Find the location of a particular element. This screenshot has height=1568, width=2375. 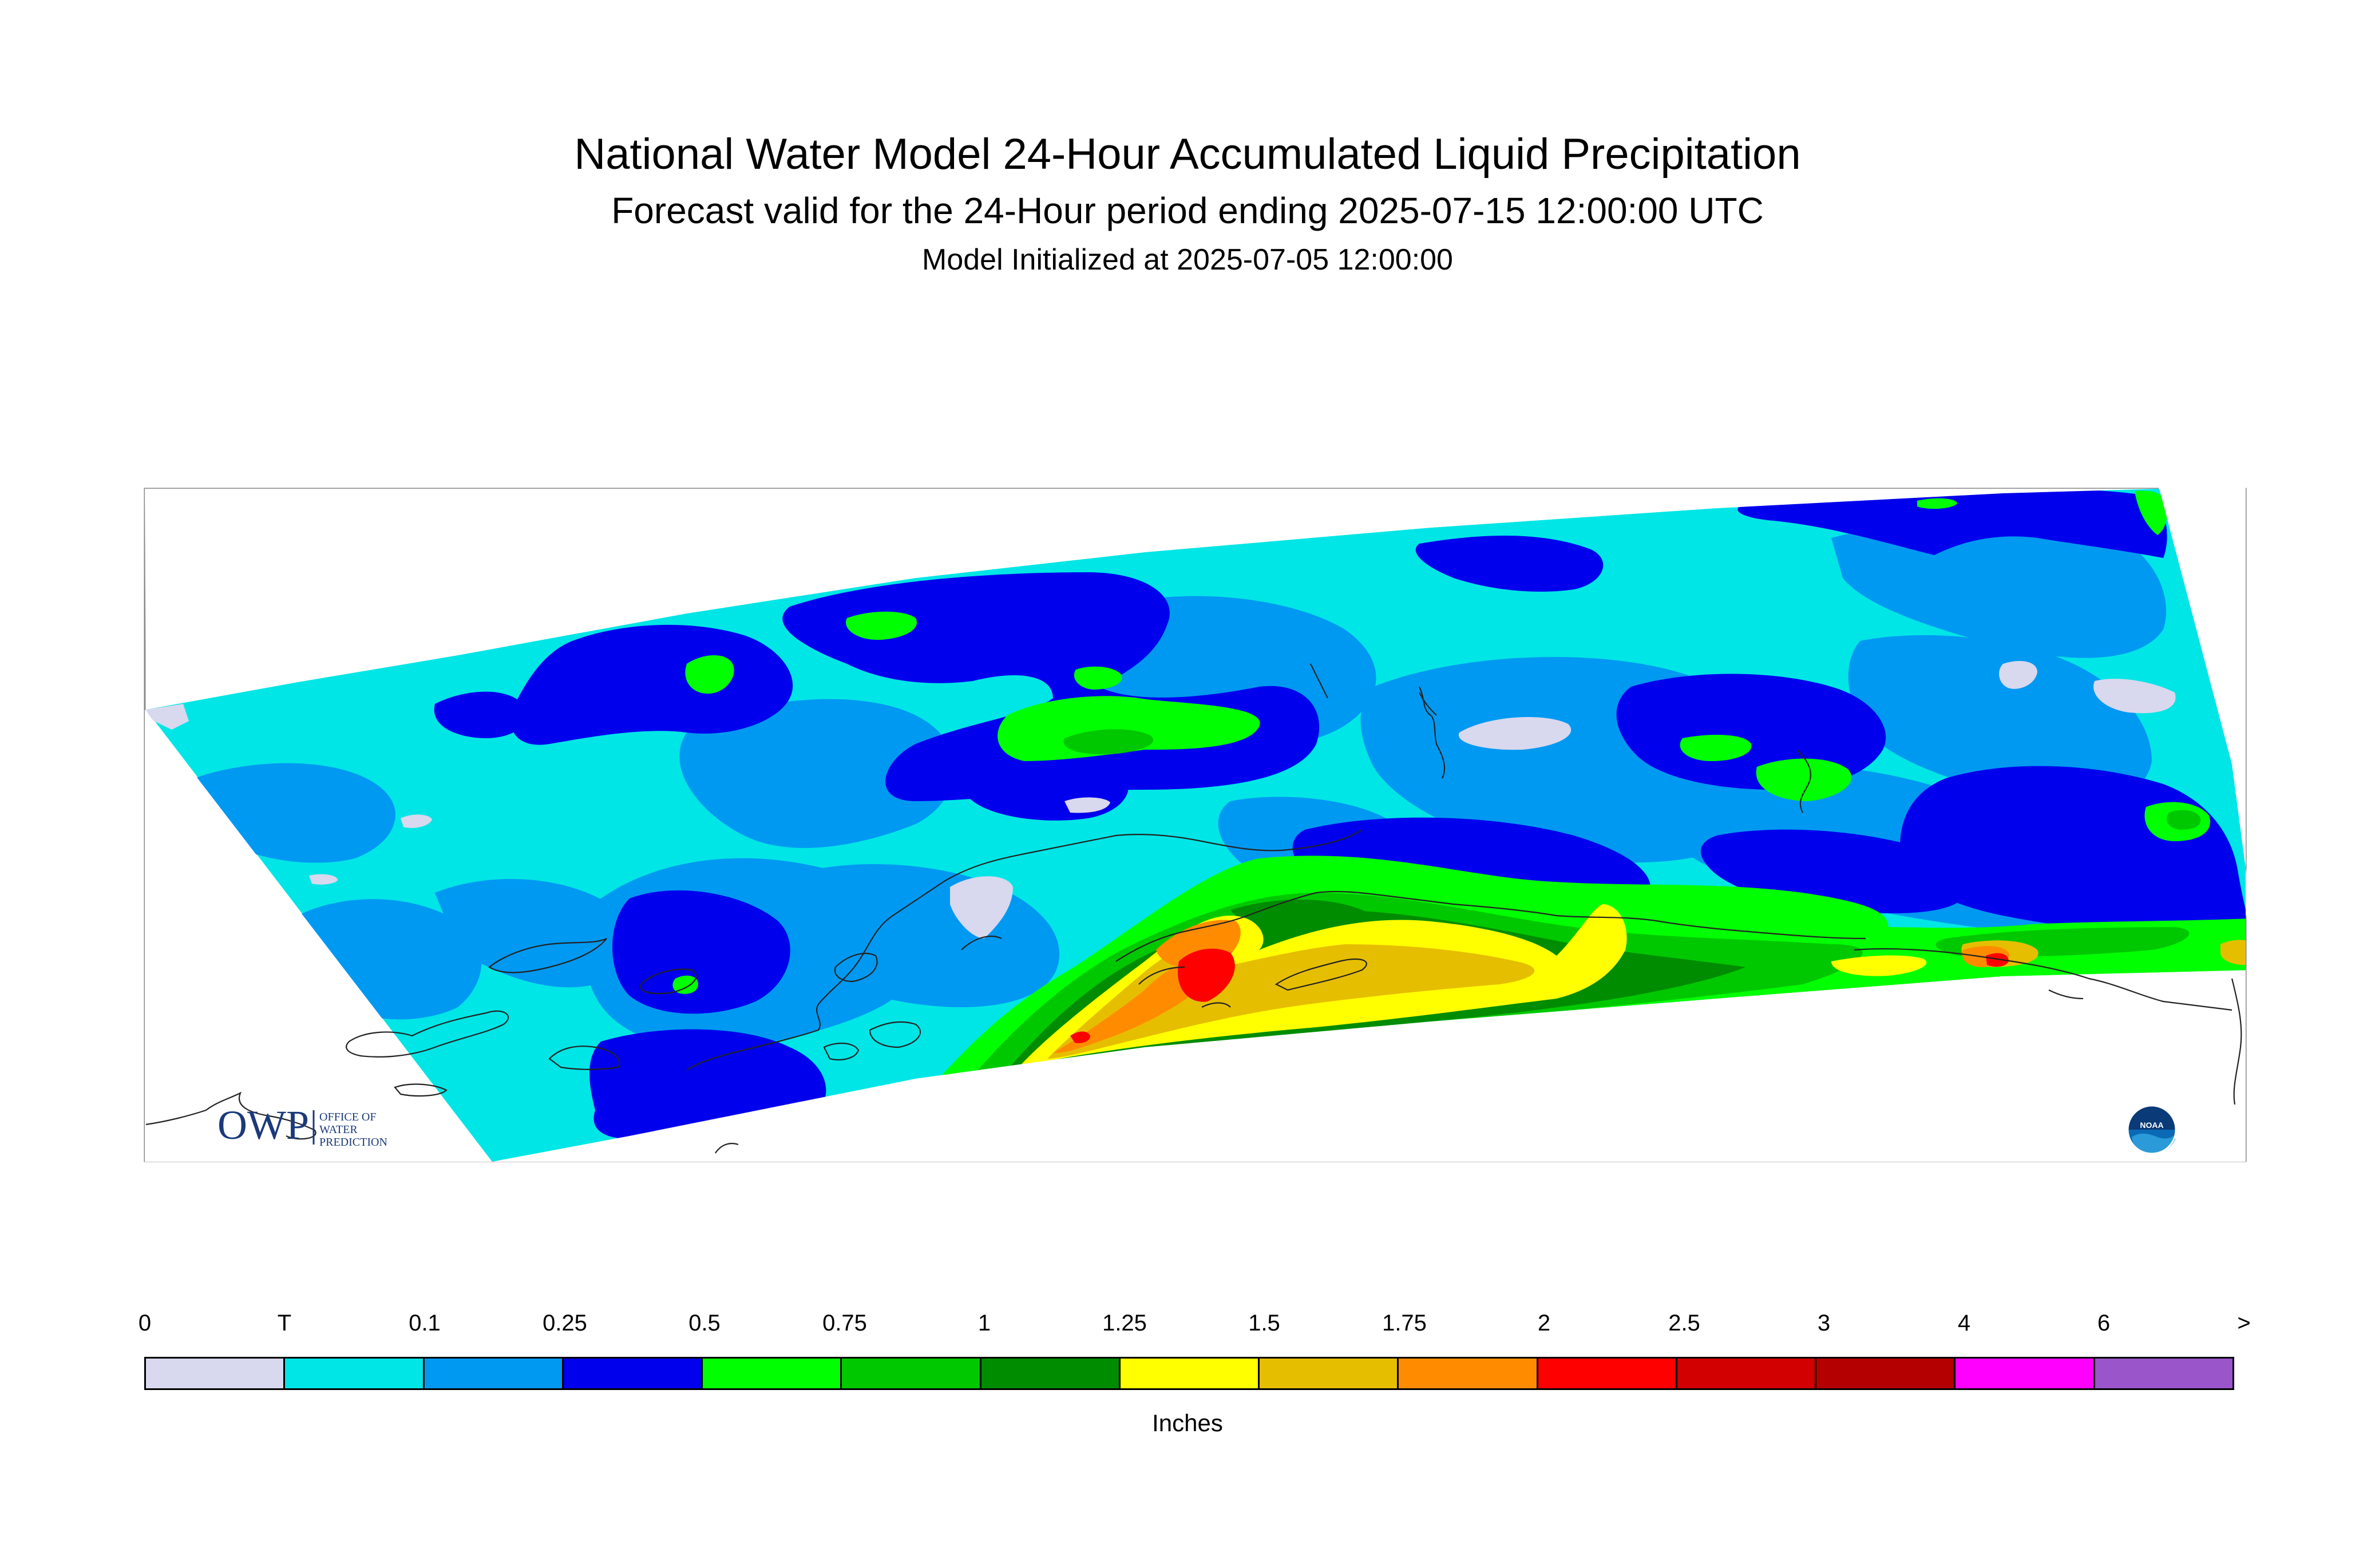

legend-label: 6 is located at coordinates (2104, 1323).